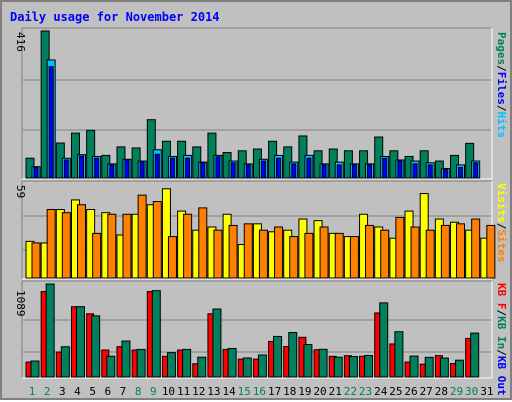 This screenshot has width=512, height=402. I want to click on x-tick-label-day-21: 21, so click(335, 391).